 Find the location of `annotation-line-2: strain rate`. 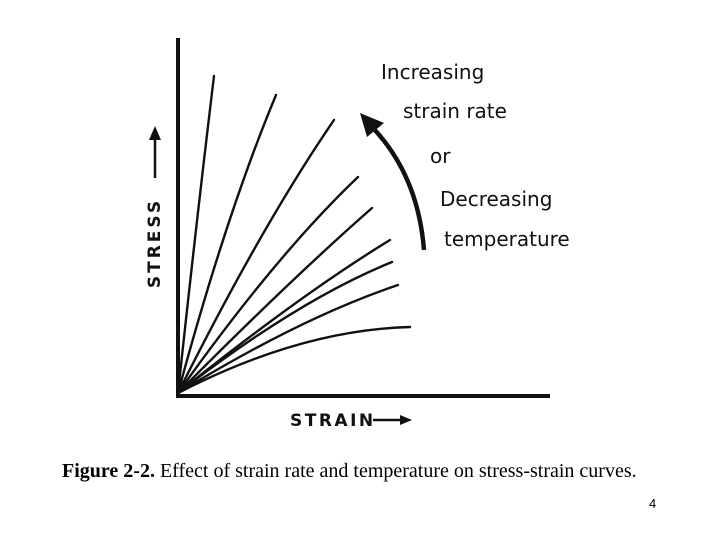

annotation-line-2: strain rate is located at coordinates (455, 111).